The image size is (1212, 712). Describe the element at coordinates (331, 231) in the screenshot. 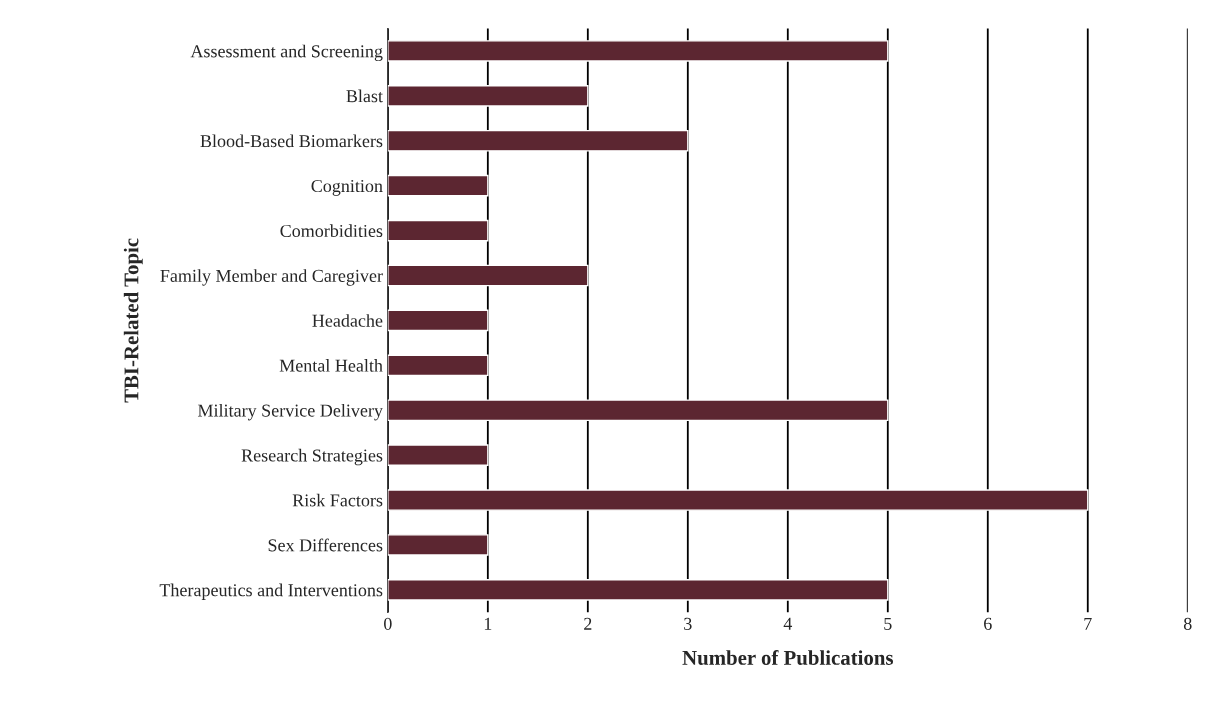

I see `y-tick-label: Comorbidities` at that location.